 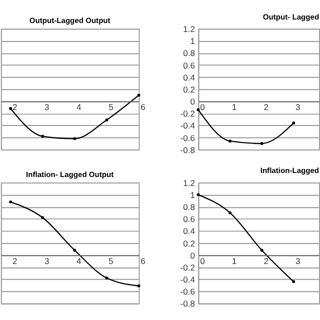 What do you see at coordinates (291, 17) in the screenshot?
I see `chart-title: Output- Lagged` at bounding box center [291, 17].